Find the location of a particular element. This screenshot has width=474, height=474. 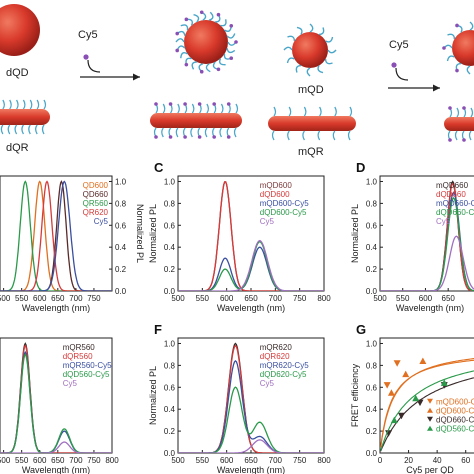

reaction-arrow-left is located at coordinates (110, 67).